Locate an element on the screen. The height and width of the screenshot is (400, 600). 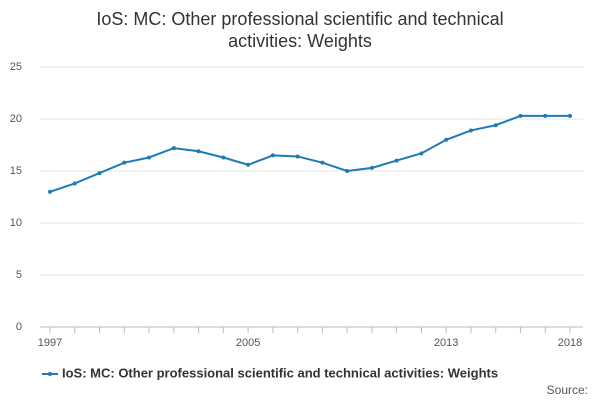
x-tick-label: 2013 is located at coordinates (446, 343).